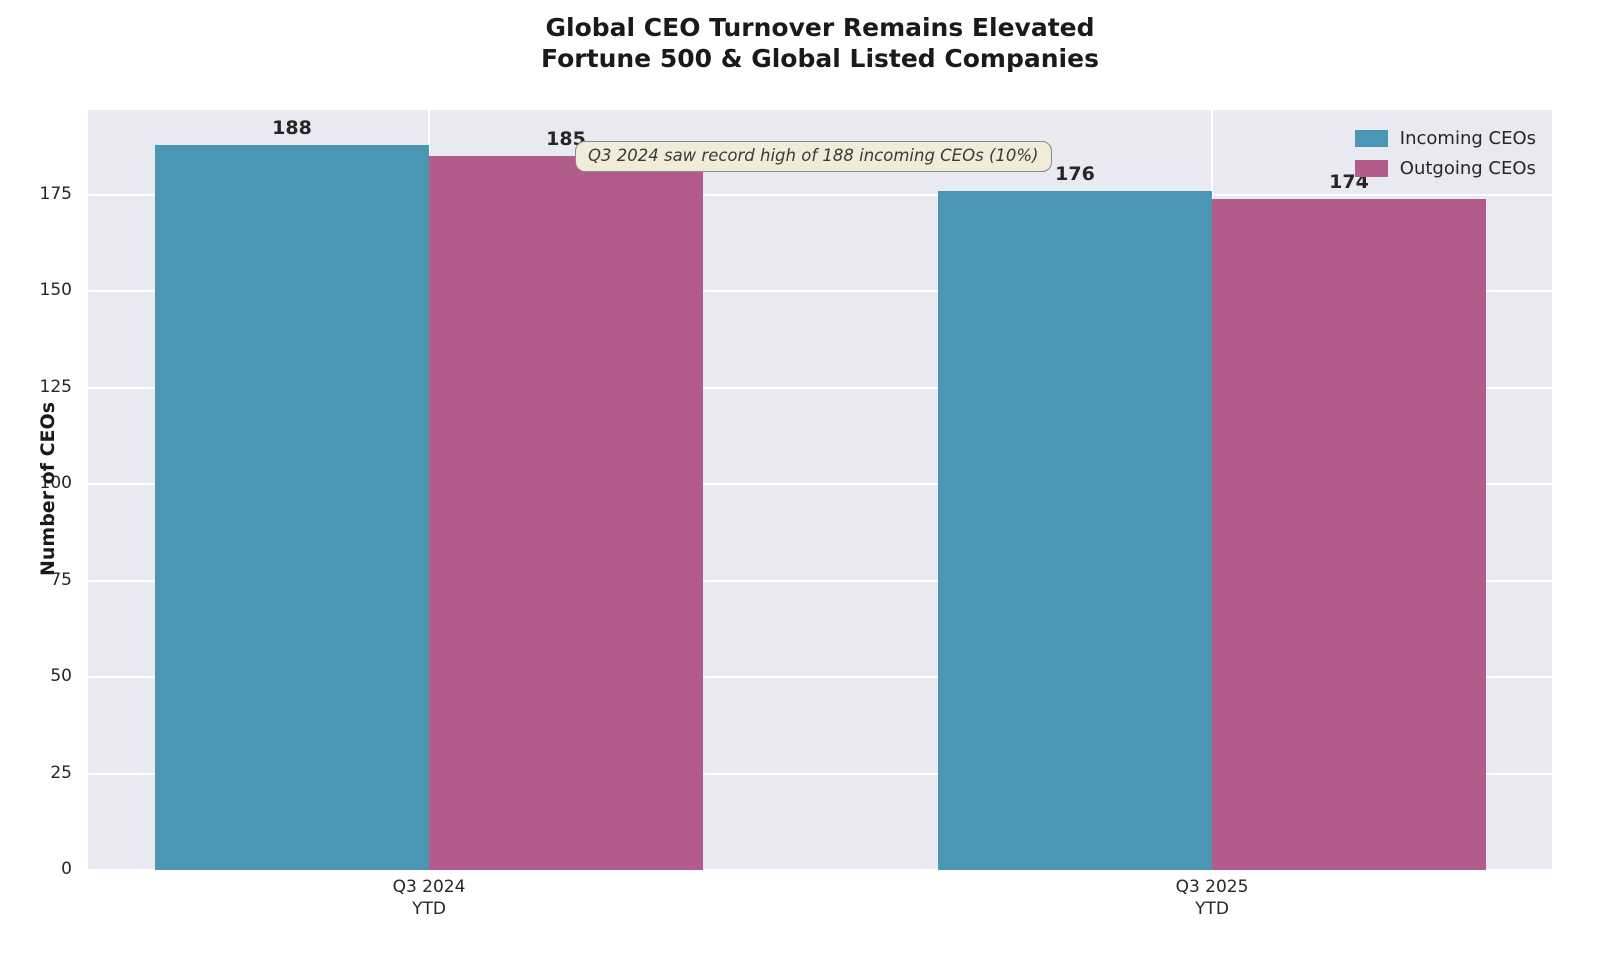 Image resolution: width=1600 pixels, height=953 pixels. Describe the element at coordinates (1445, 153) in the screenshot. I see `legend: Incoming CEOs Outgoing CEOs` at that location.